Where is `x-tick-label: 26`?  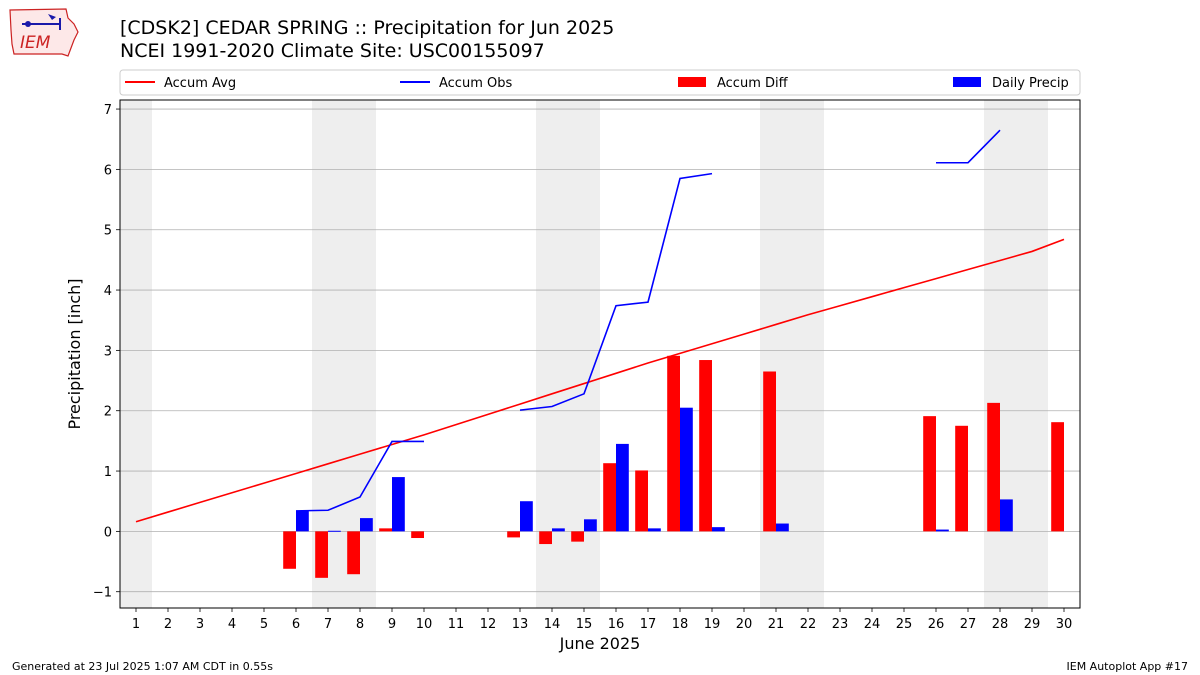
x-tick-label: 26 is located at coordinates (936, 624).